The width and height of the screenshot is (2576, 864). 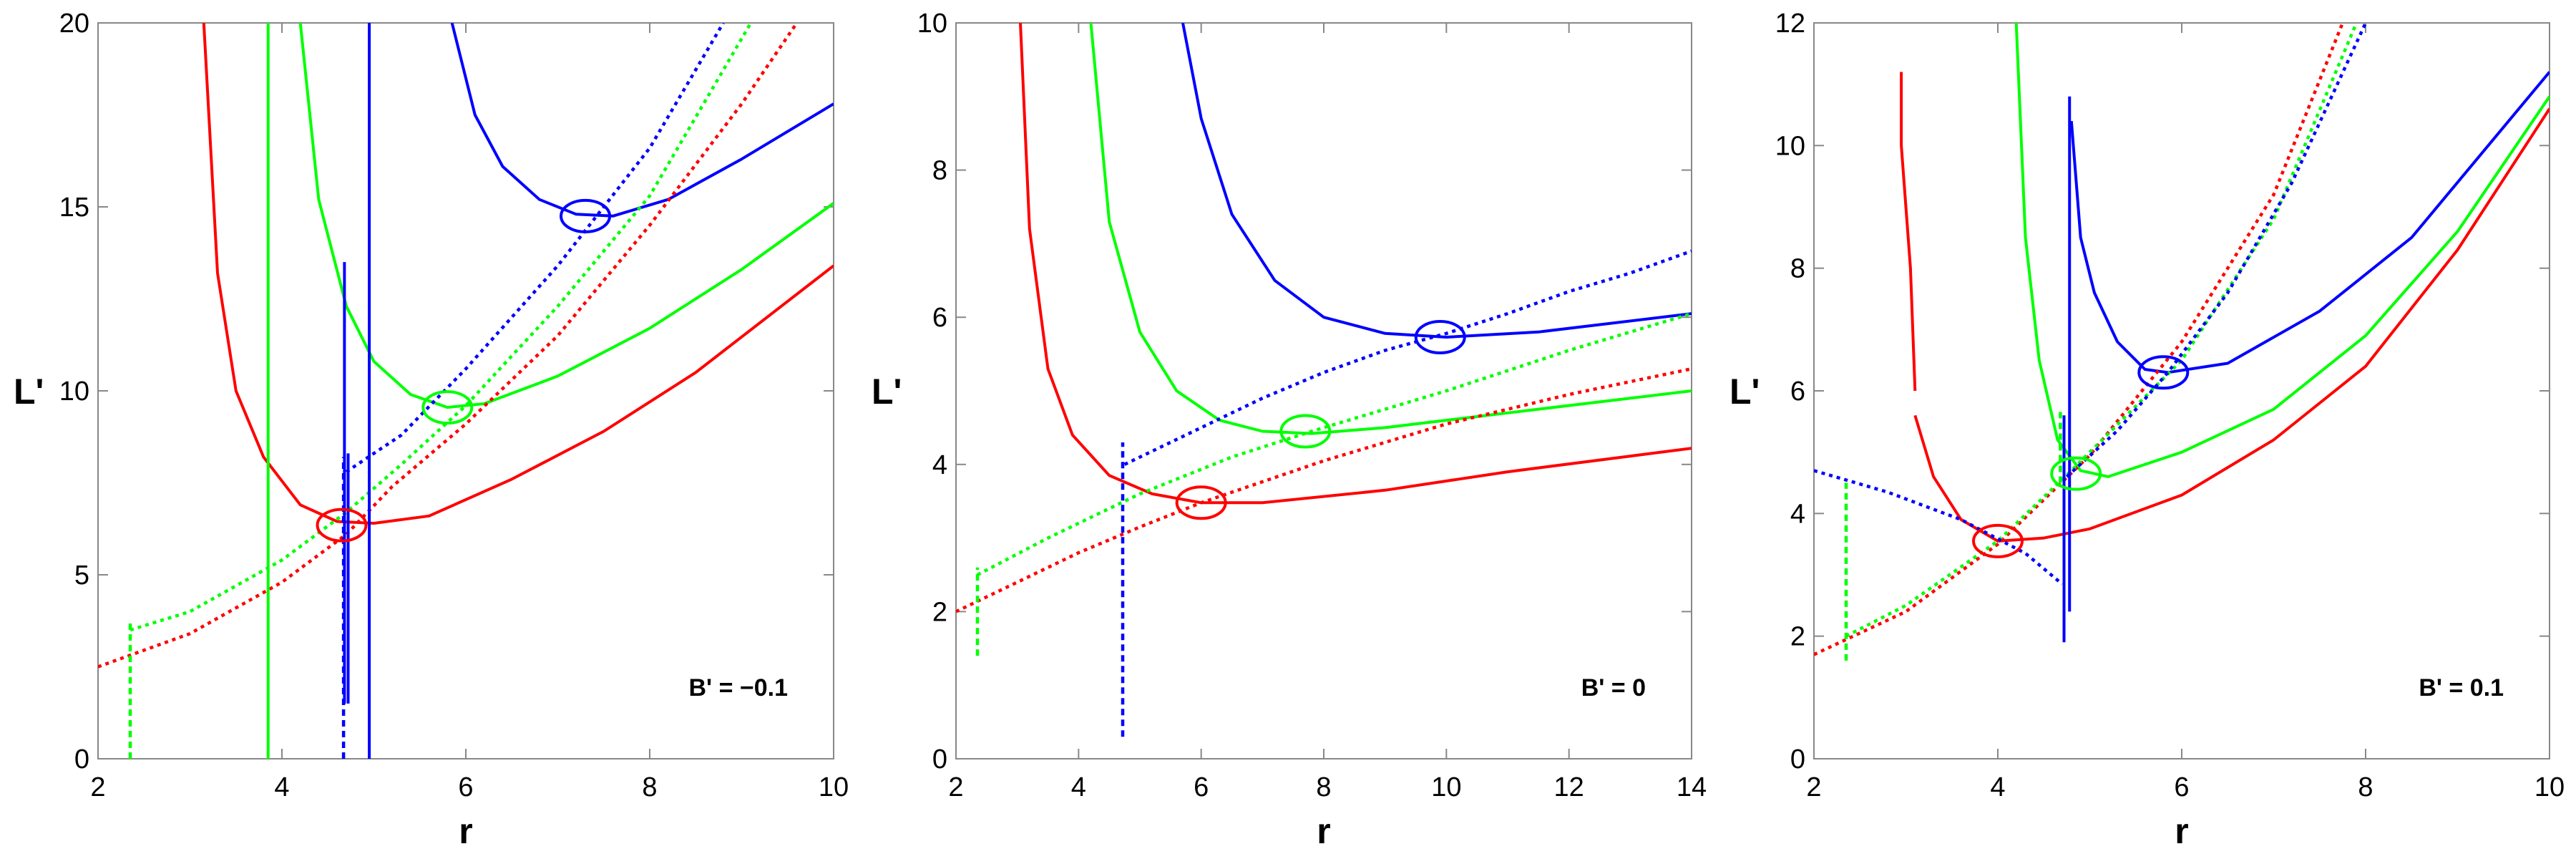 I want to click on b-value-annotation: B' = −0.1, so click(x=738, y=688).